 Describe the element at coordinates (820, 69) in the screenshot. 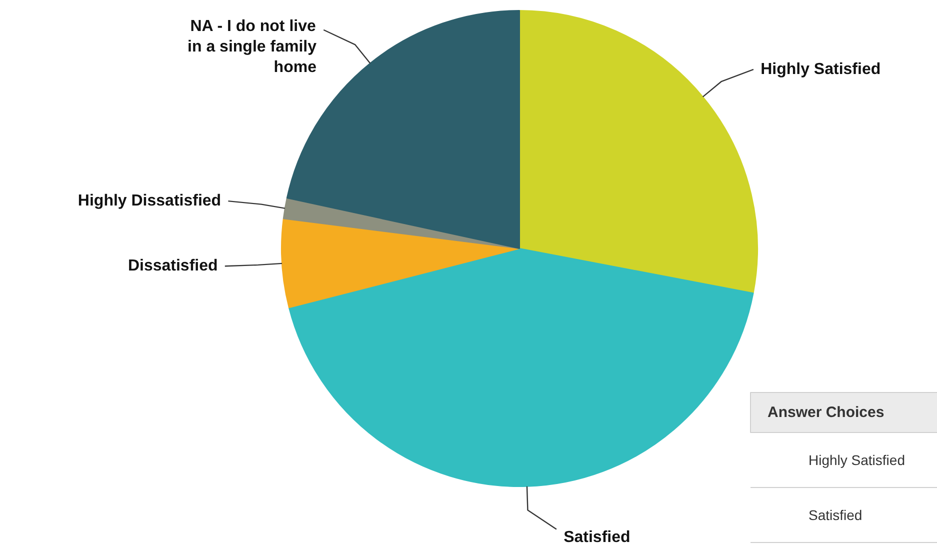

I see `slice-label: Highly Satisfied` at that location.